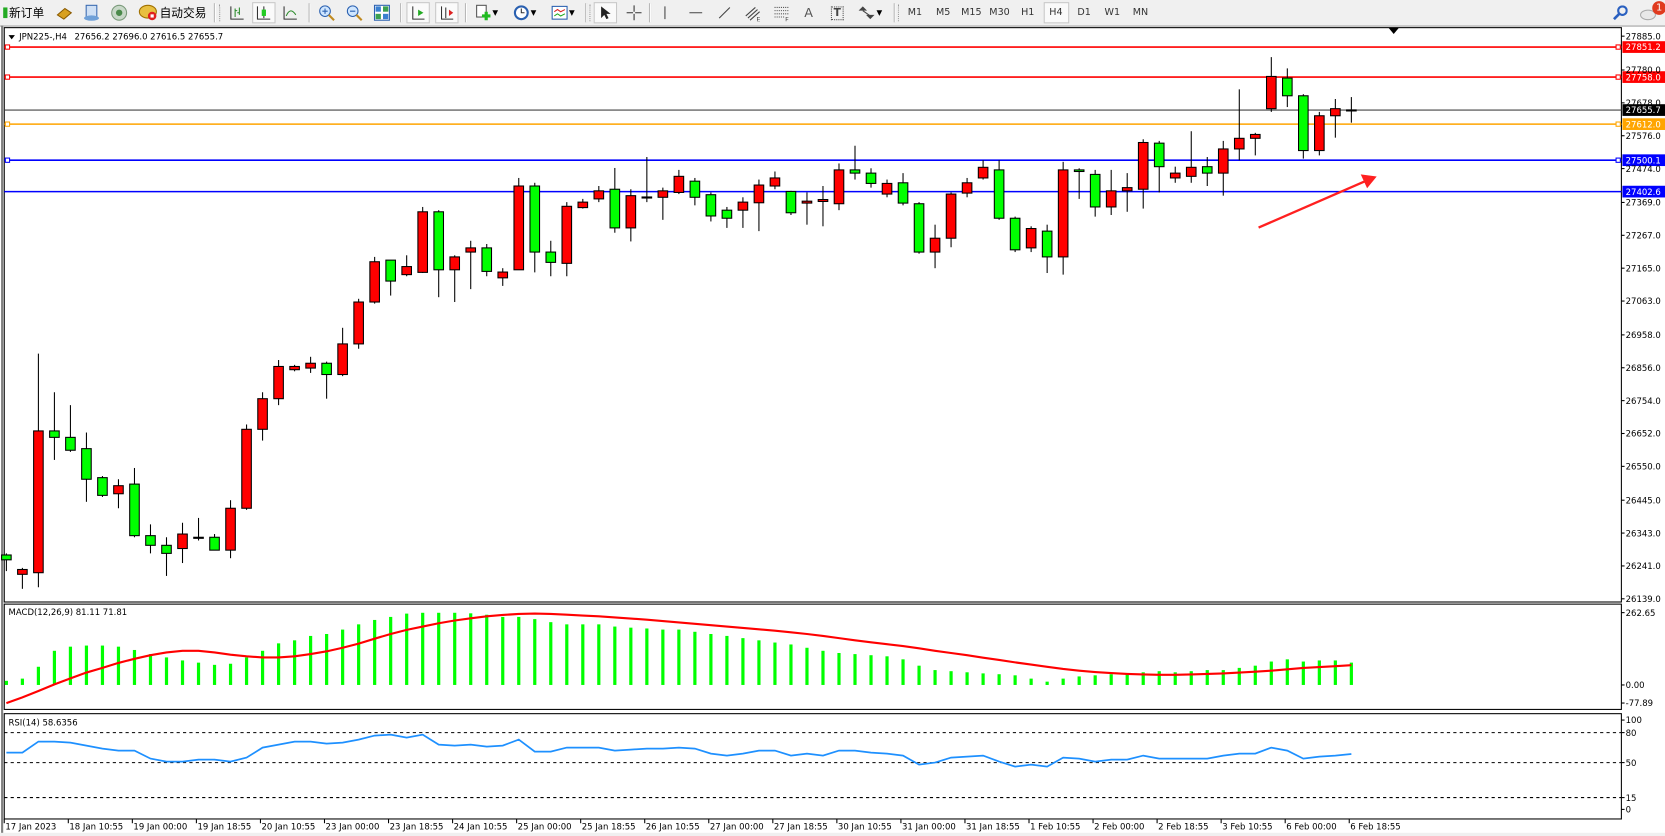 The image size is (1665, 836). What do you see at coordinates (837, 12) in the screenshot?
I see `text-label-button: T` at bounding box center [837, 12].